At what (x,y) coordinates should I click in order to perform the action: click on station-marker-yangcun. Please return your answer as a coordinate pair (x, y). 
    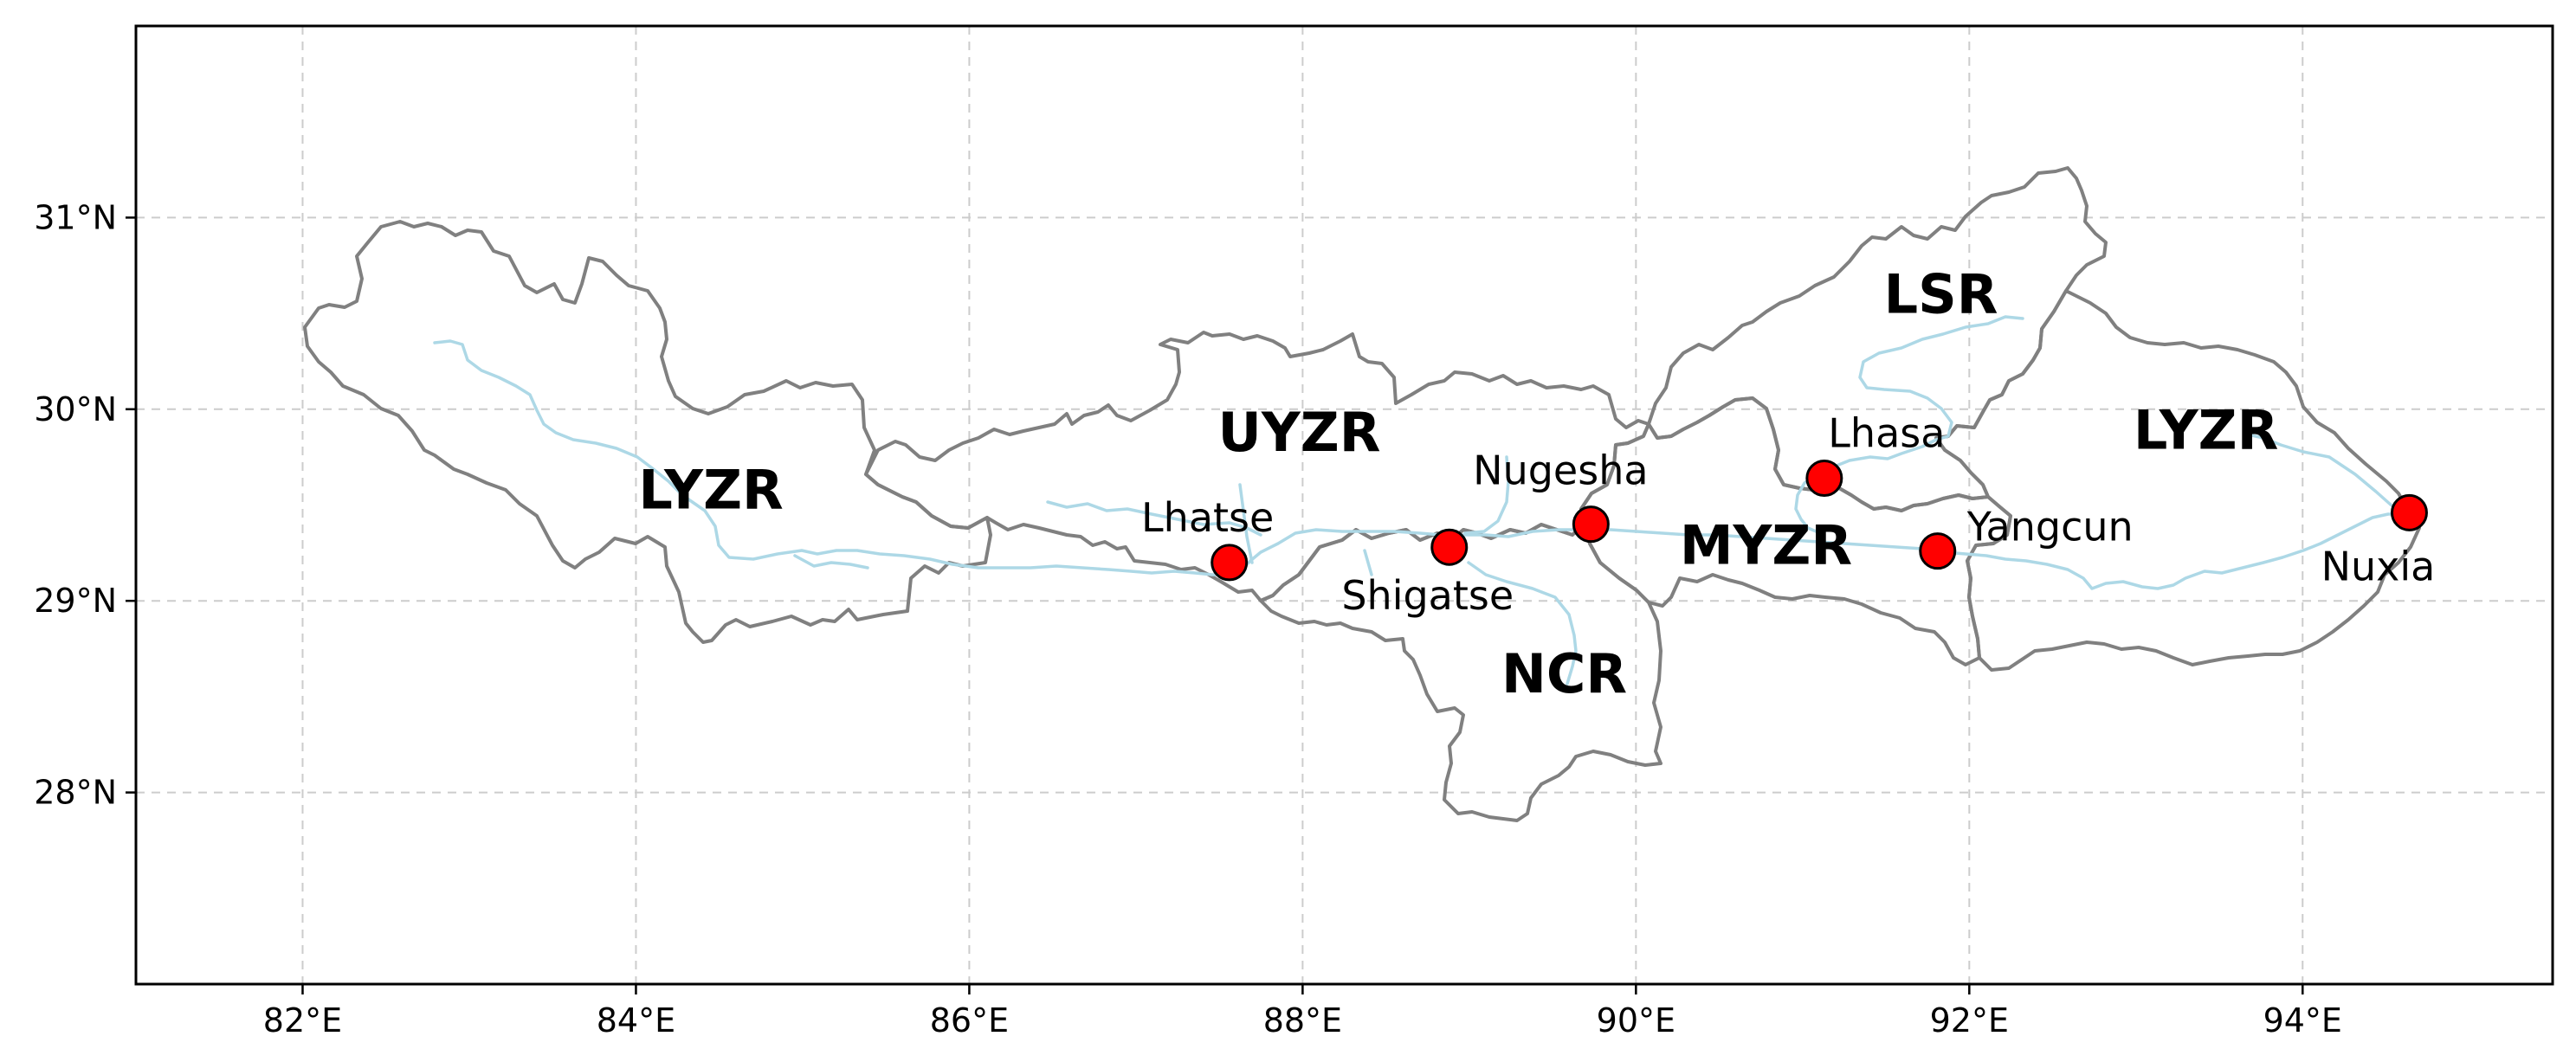
    Looking at the image, I should click on (1938, 551).